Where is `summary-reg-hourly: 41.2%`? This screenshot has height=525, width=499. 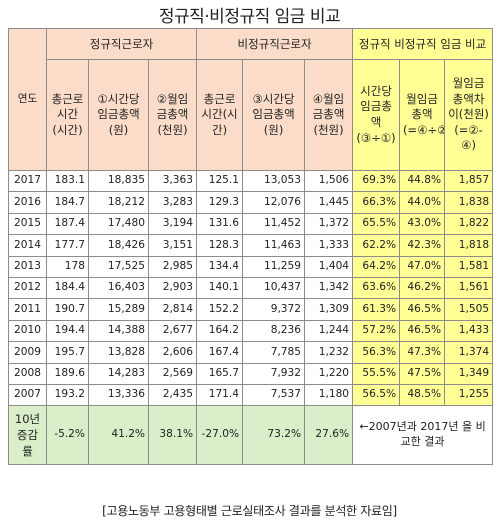
summary-reg-hourly: 41.2% is located at coordinates (118, 435).